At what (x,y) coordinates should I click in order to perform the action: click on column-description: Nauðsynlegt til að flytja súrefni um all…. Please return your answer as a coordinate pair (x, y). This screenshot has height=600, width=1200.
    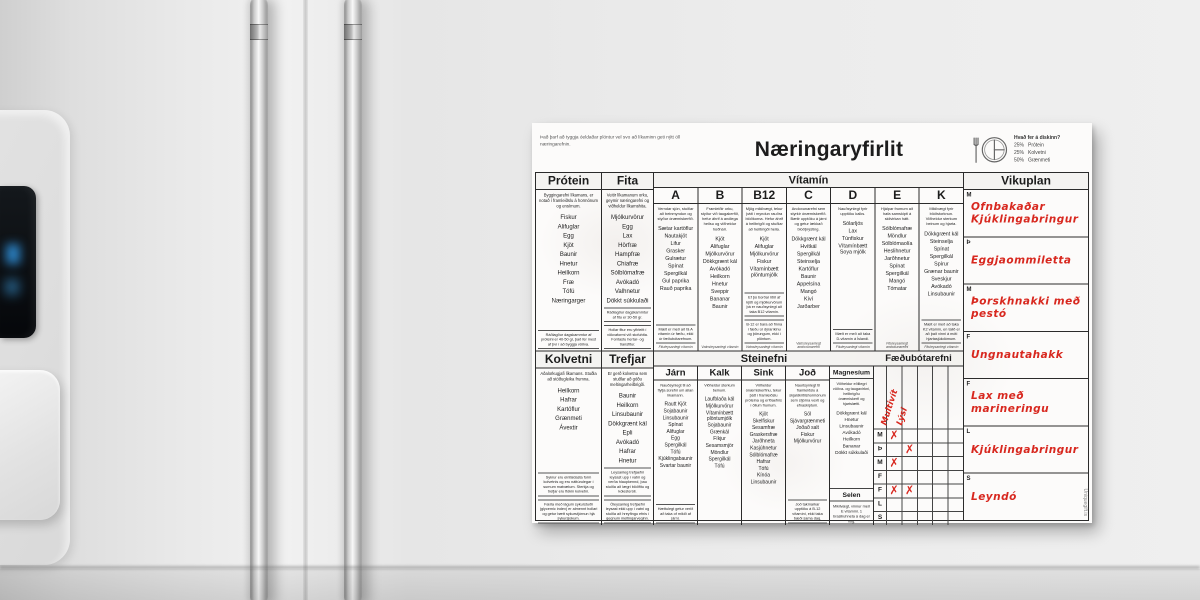
    Looking at the image, I should click on (675, 390).